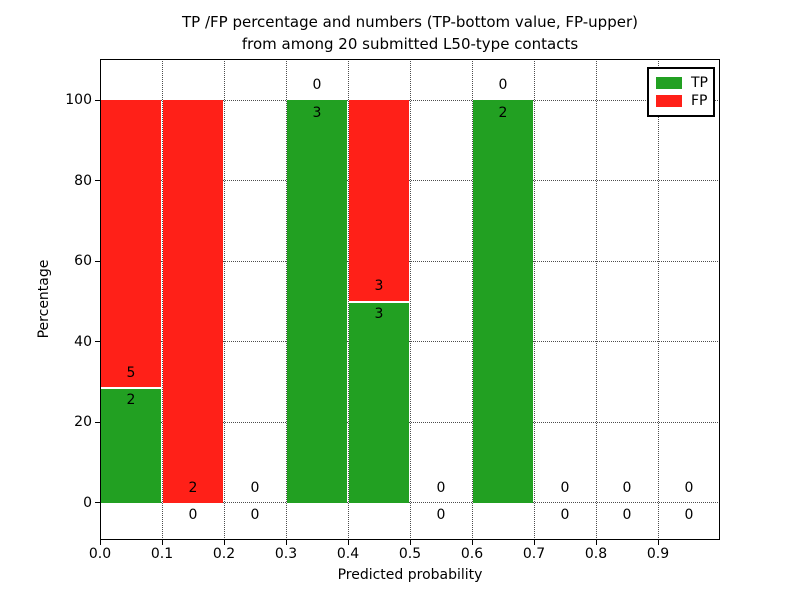  Describe the element at coordinates (100, 554) in the screenshot. I see `x-tick-label: 0.0` at that location.